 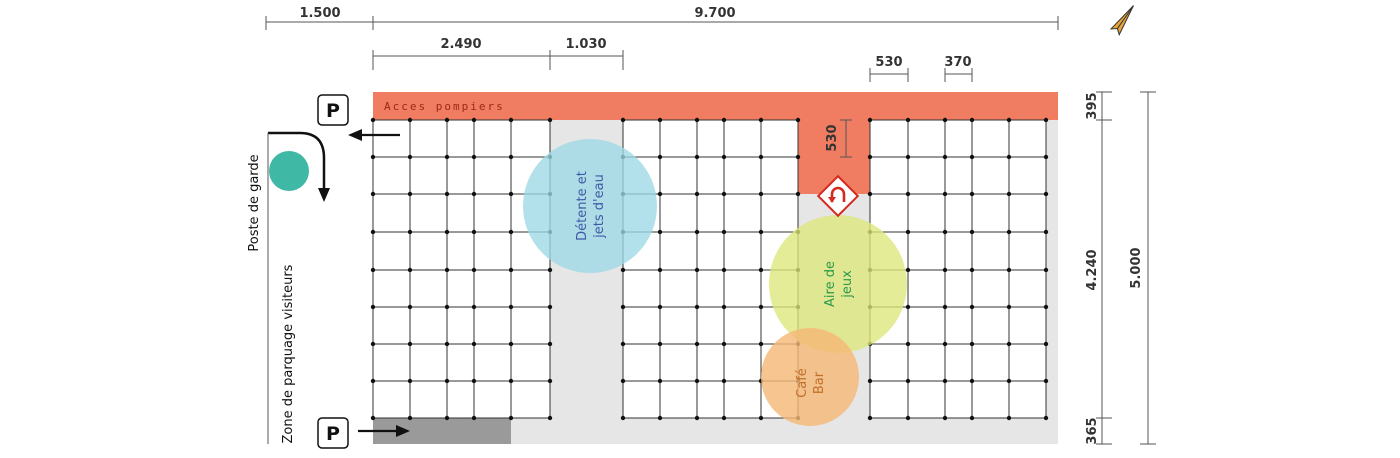 I want to click on exit-arrow-icon, so click(x=374, y=135).